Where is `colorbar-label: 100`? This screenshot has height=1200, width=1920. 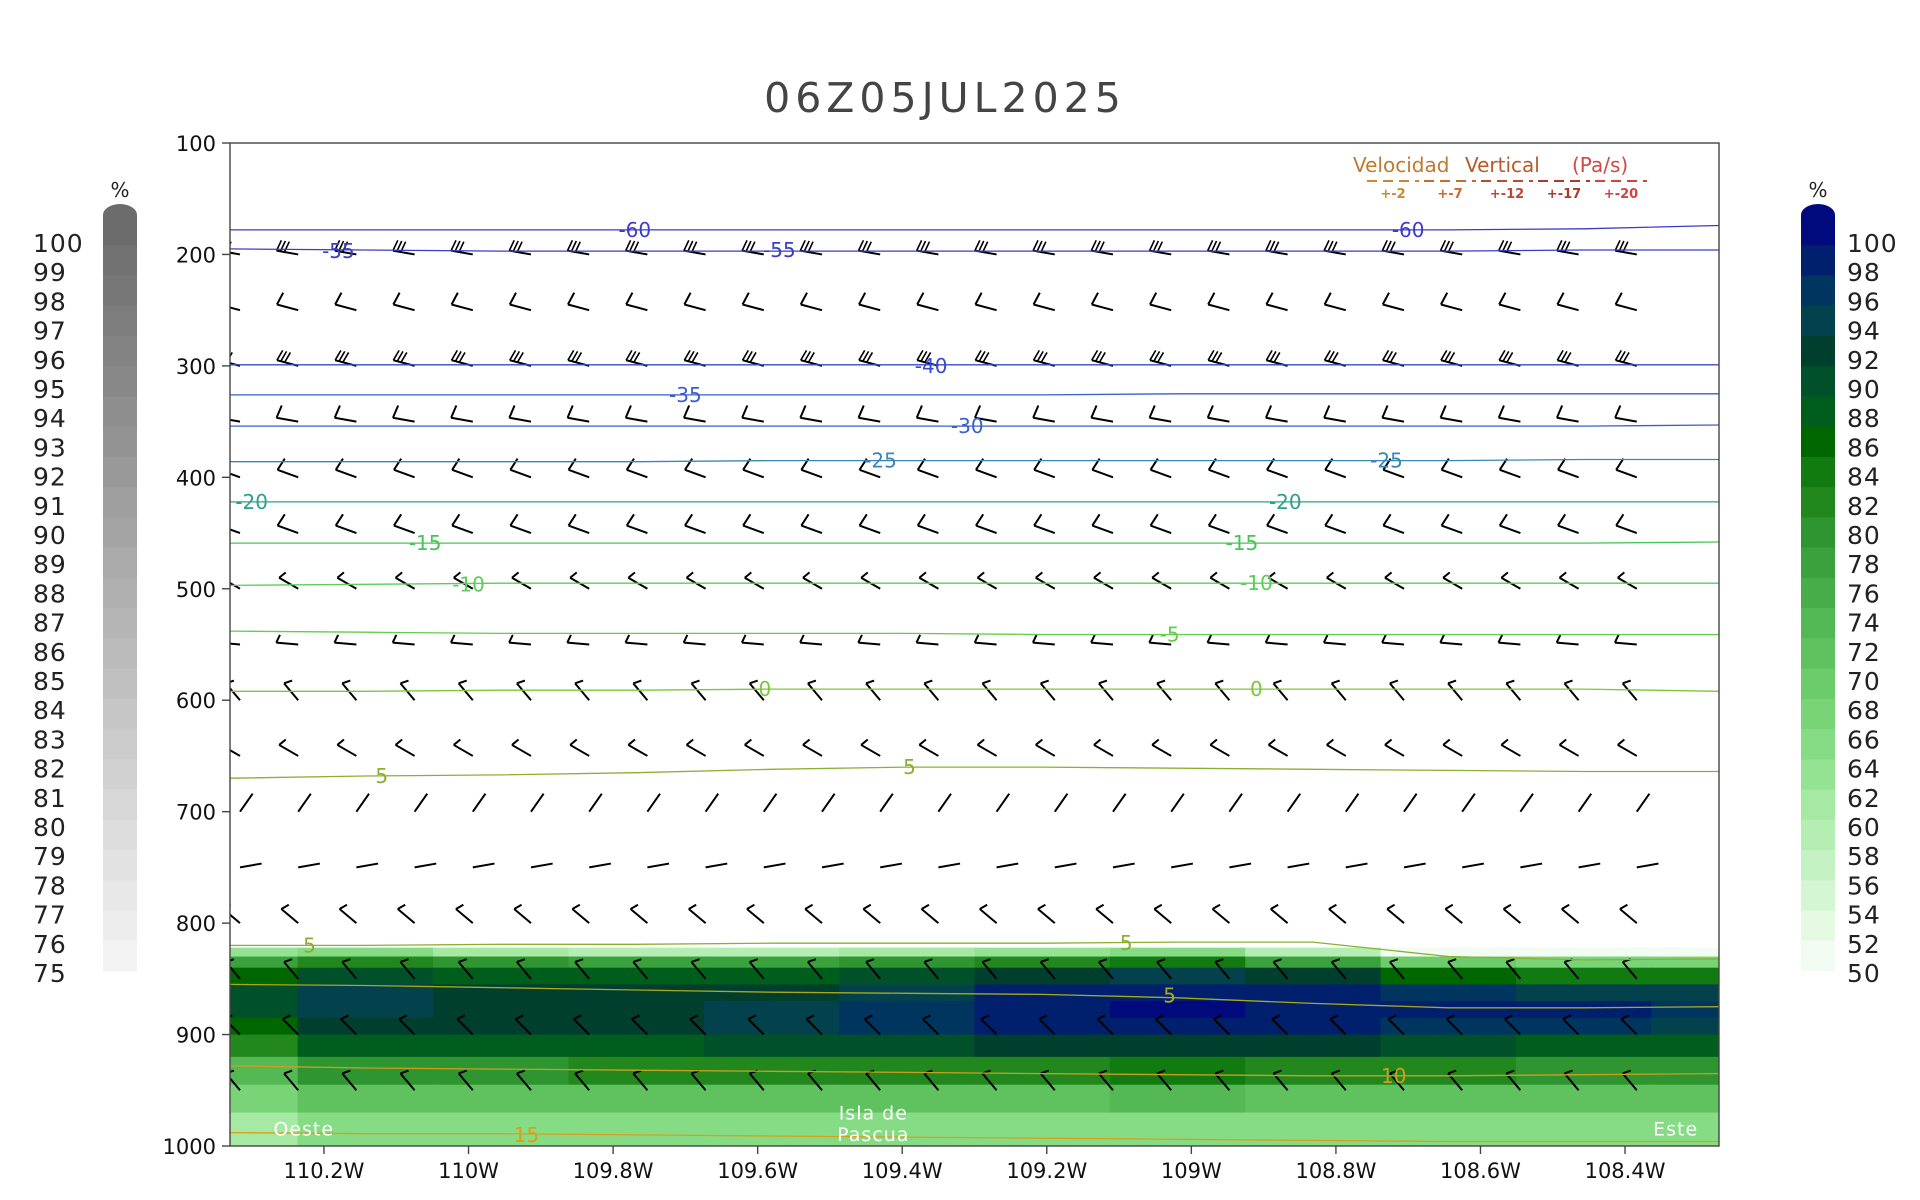 colorbar-label: 100 is located at coordinates (1872, 243).